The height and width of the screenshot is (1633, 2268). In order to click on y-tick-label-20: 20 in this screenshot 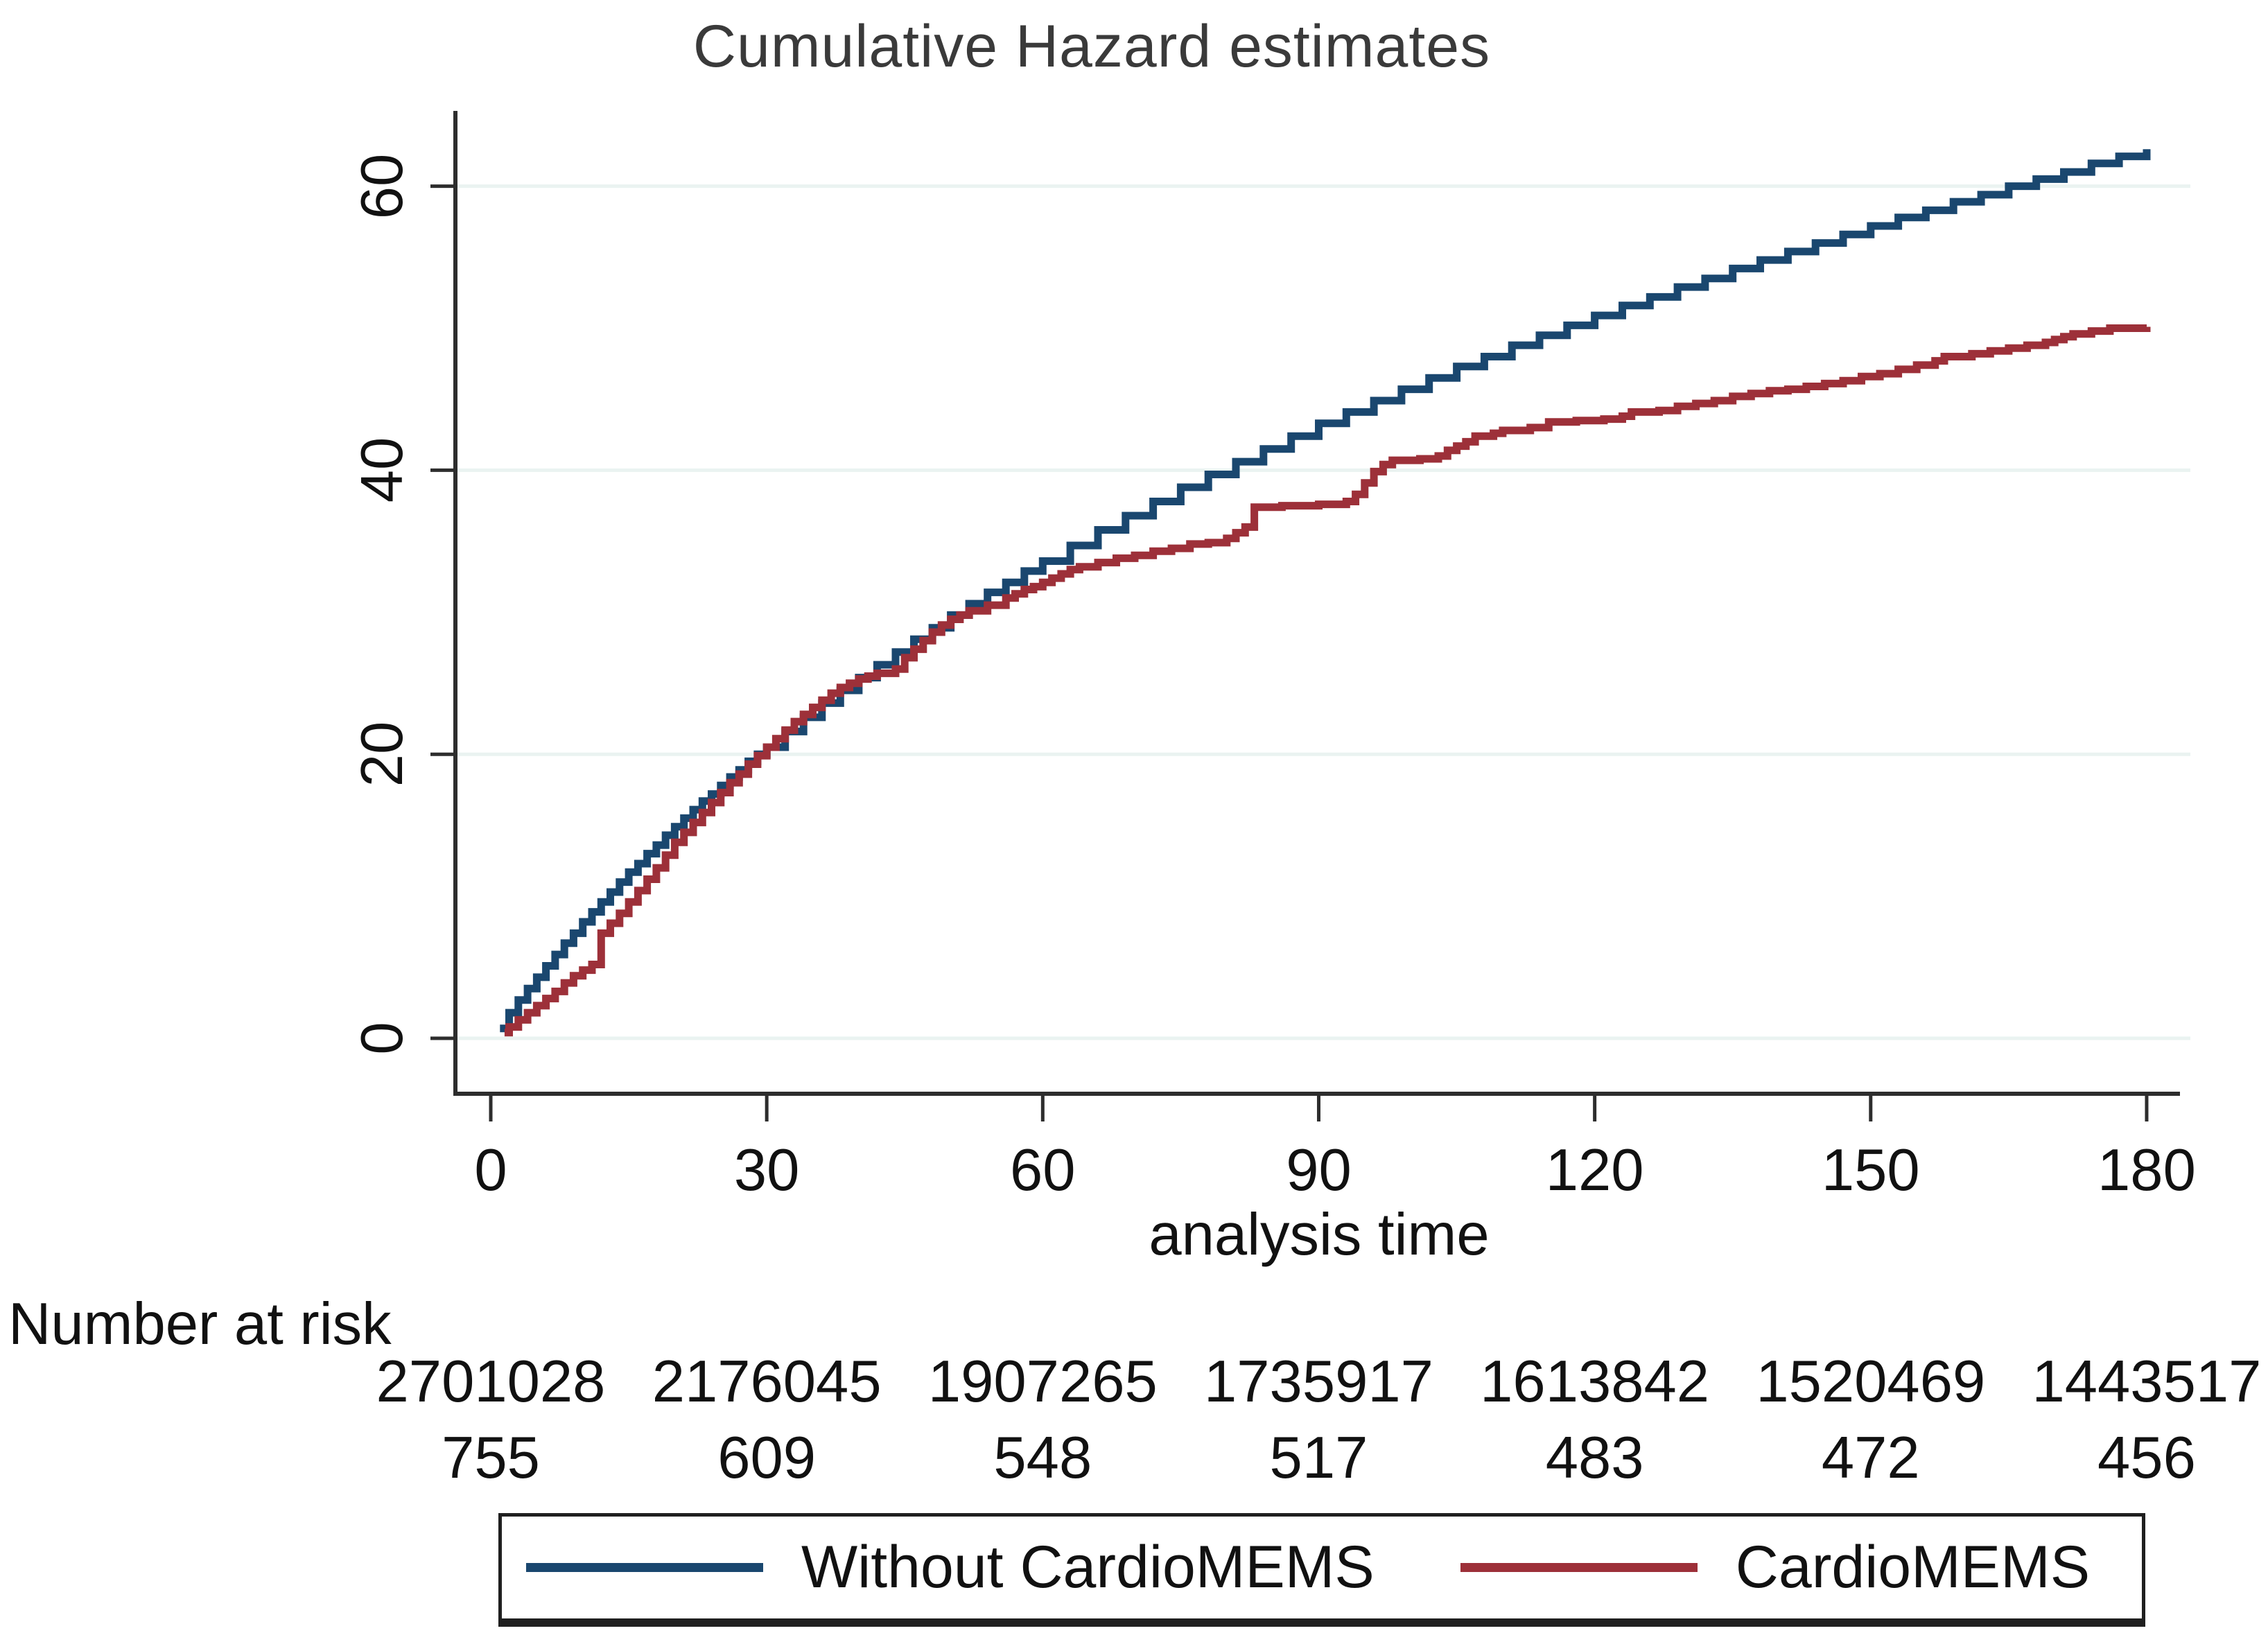, I will do `click(382, 754)`.